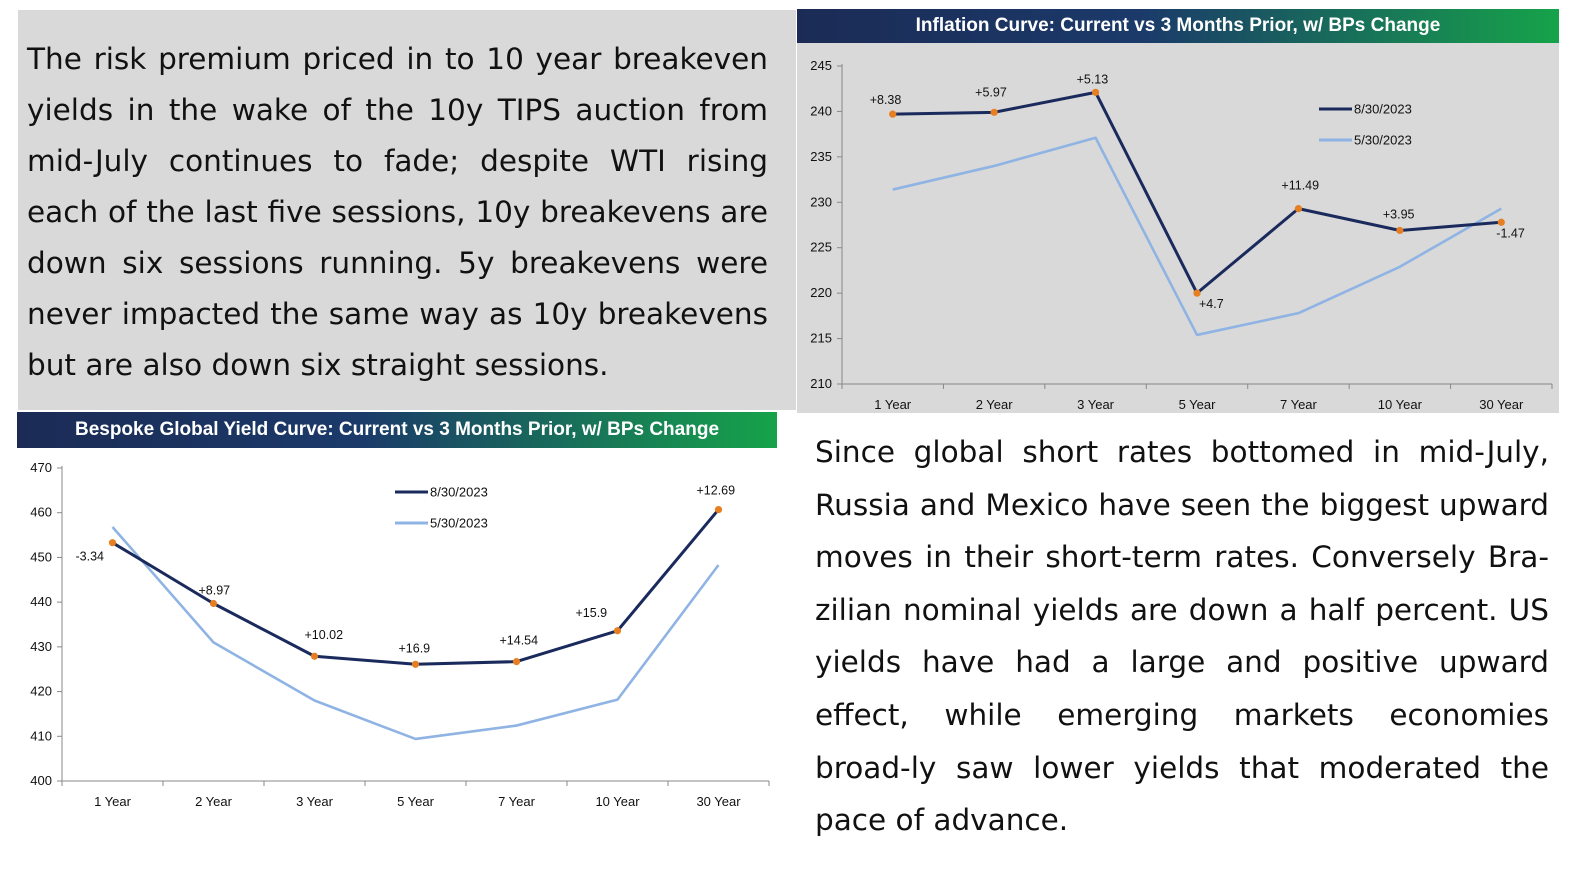 This screenshot has height=882, width=1586. Describe the element at coordinates (41, 556) in the screenshot. I see `y-tick-label: 450` at that location.